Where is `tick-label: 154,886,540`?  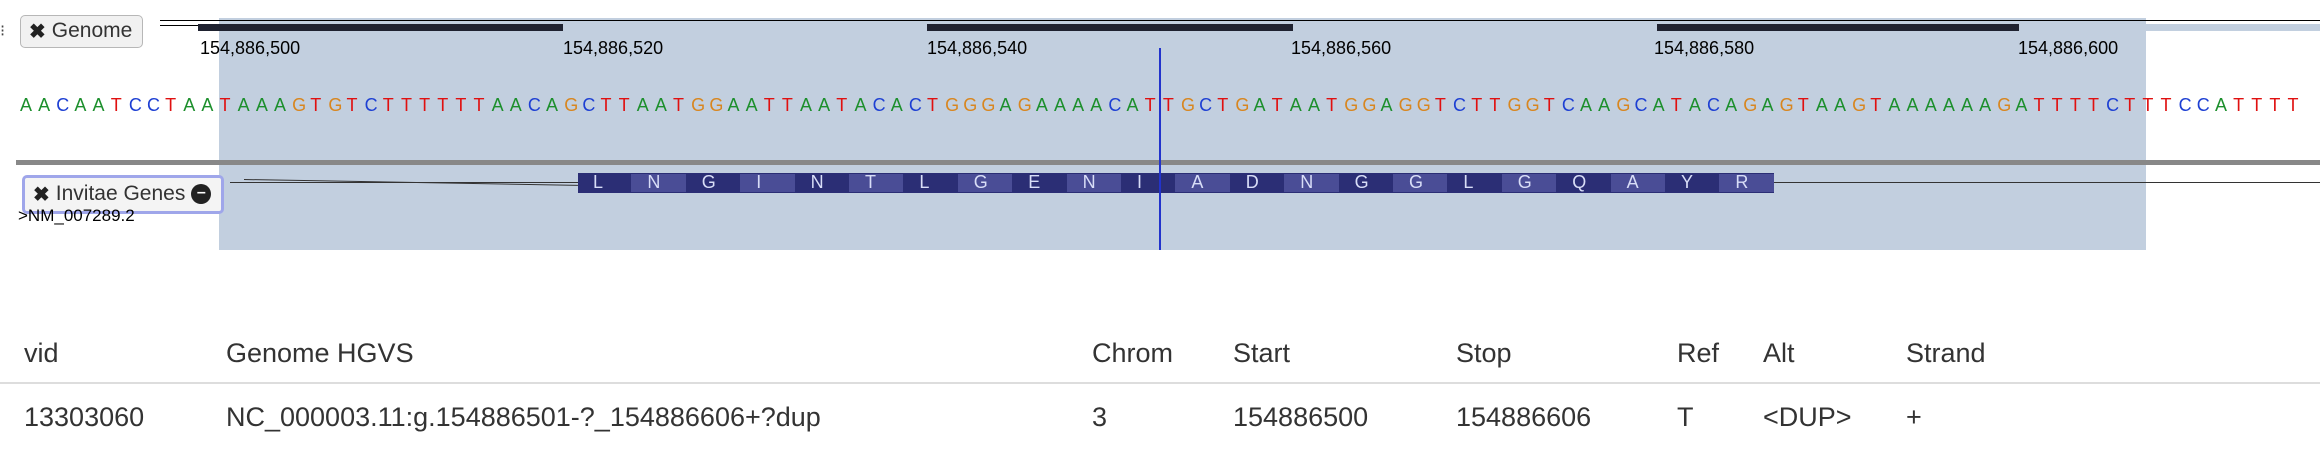 tick-label: 154,886,540 is located at coordinates (977, 48).